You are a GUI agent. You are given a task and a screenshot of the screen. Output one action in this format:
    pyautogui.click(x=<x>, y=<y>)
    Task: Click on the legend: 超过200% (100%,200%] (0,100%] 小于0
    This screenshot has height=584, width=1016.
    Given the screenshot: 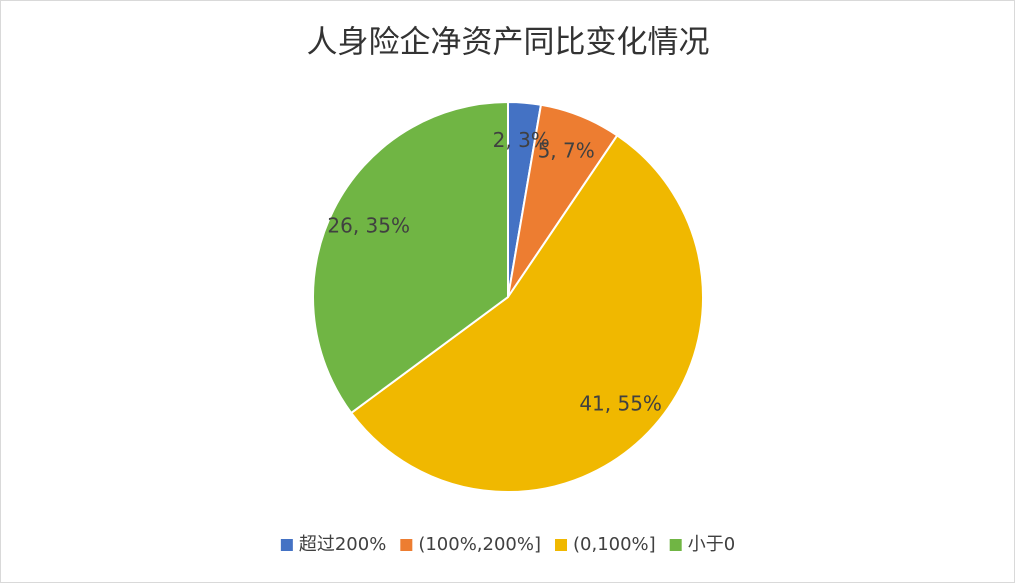 What is the action you would take?
    pyautogui.click(x=507, y=544)
    